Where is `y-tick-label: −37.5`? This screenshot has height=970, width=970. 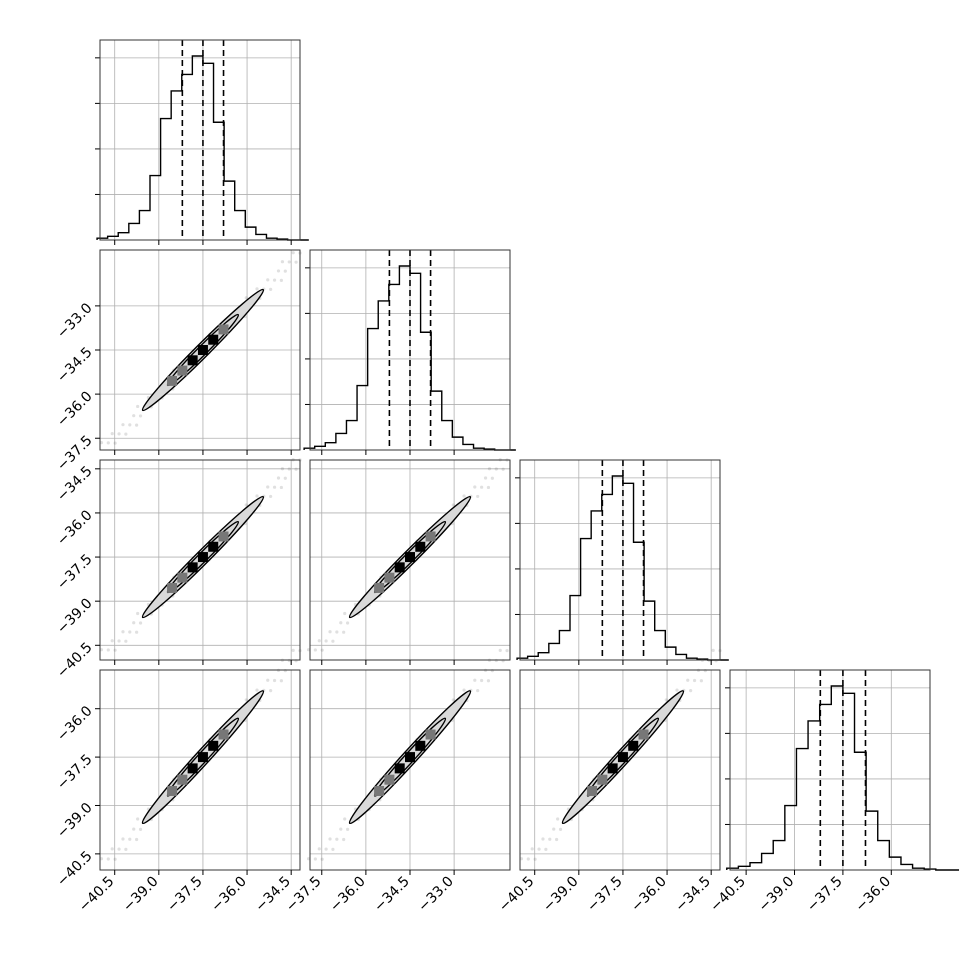 y-tick-label: −37.5 is located at coordinates (75, 454).